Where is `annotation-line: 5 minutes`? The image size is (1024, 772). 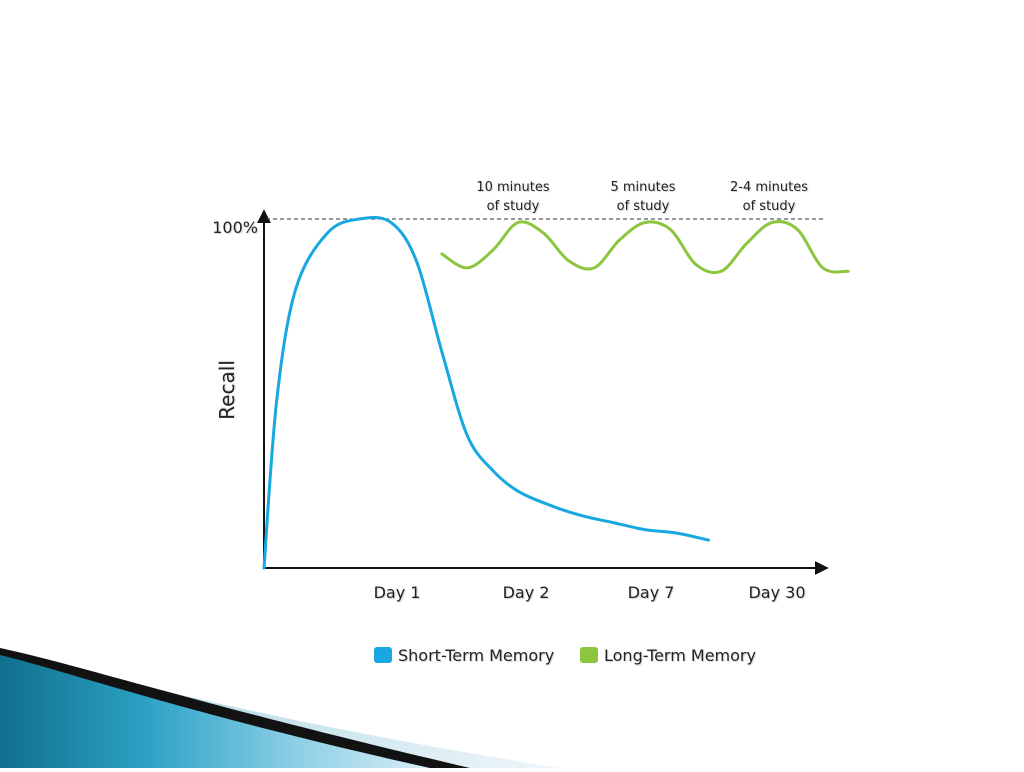
annotation-line: 5 minutes is located at coordinates (642, 187).